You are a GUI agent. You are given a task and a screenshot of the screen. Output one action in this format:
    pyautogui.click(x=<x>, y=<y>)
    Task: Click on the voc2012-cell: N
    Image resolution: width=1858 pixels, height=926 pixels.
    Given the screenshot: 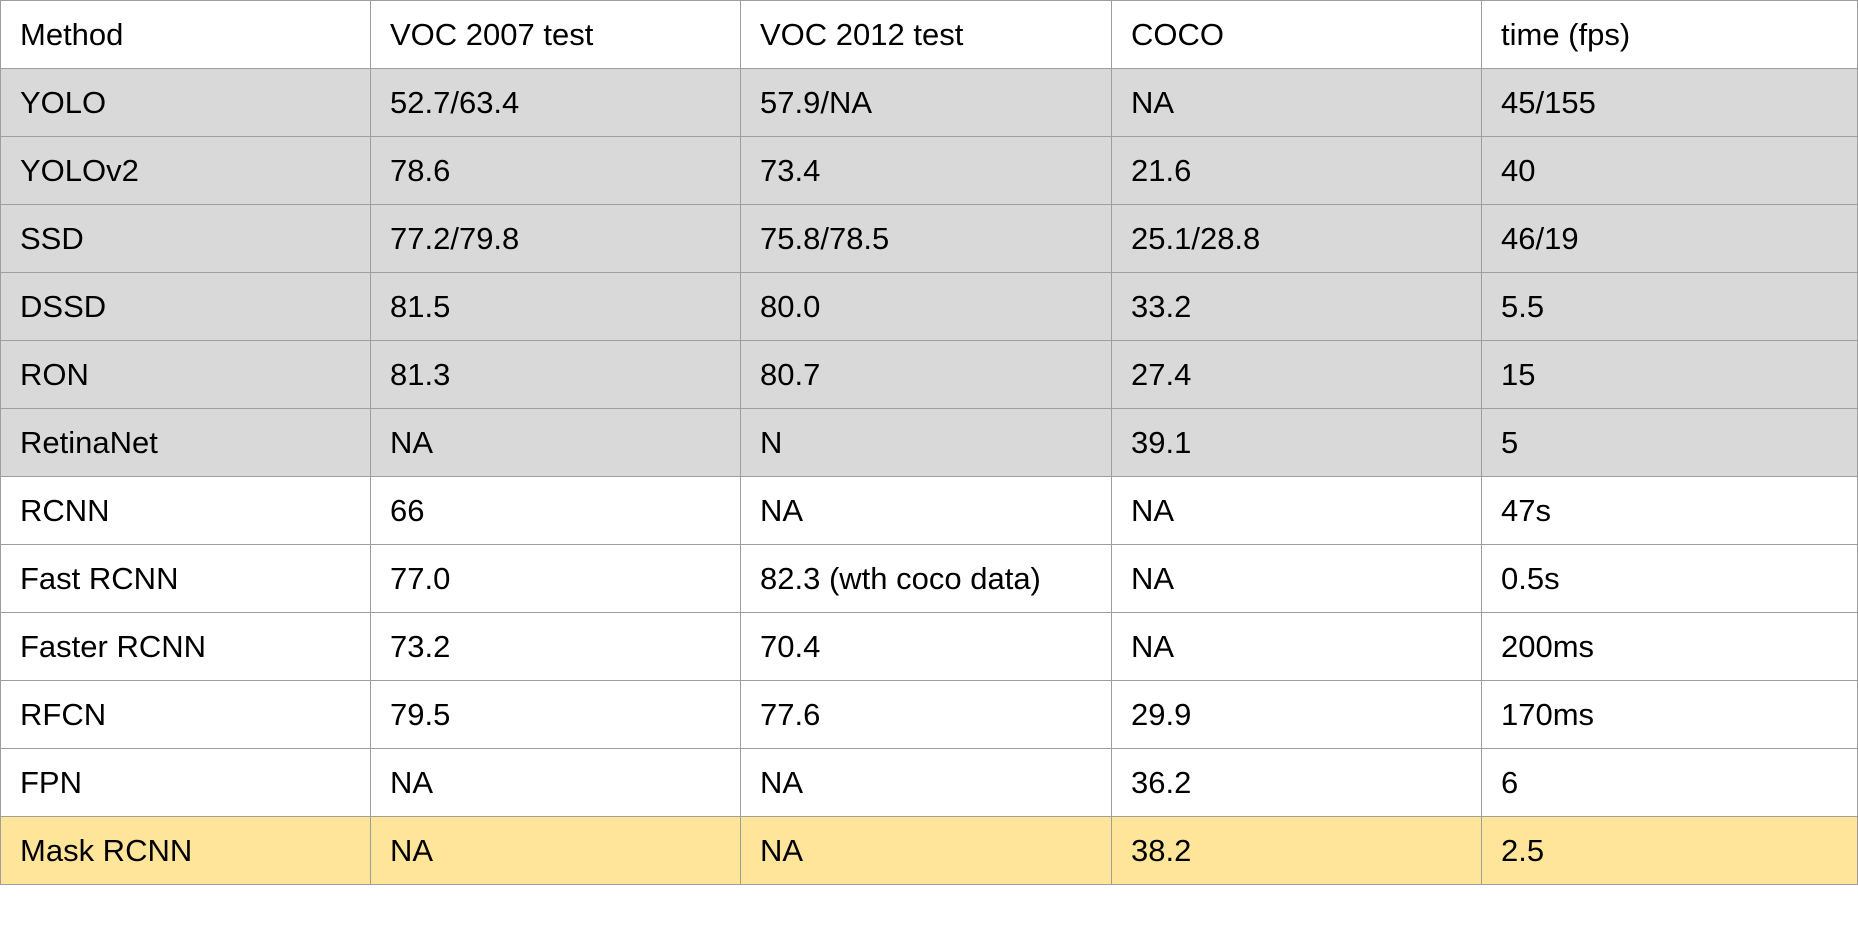 What is the action you would take?
    pyautogui.click(x=926, y=442)
    